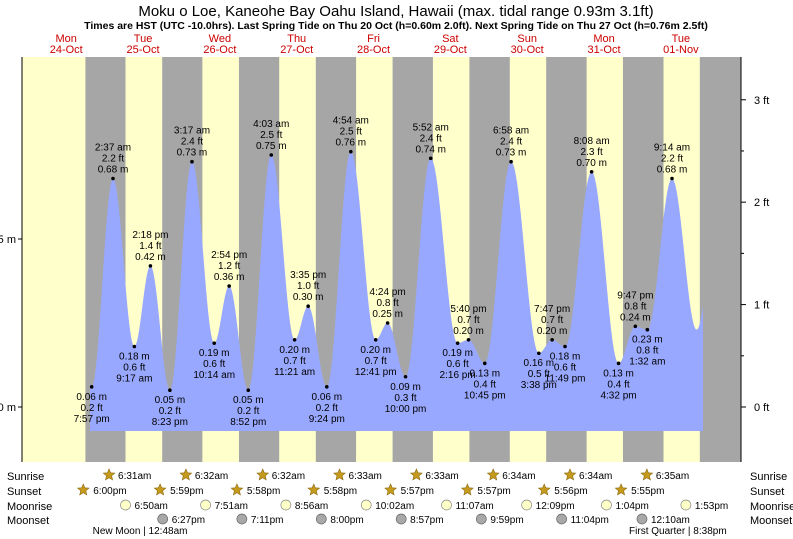 The height and width of the screenshot is (539, 793). What do you see at coordinates (388, 292) in the screenshot?
I see `tide-label-time: 4:24 pm` at bounding box center [388, 292].